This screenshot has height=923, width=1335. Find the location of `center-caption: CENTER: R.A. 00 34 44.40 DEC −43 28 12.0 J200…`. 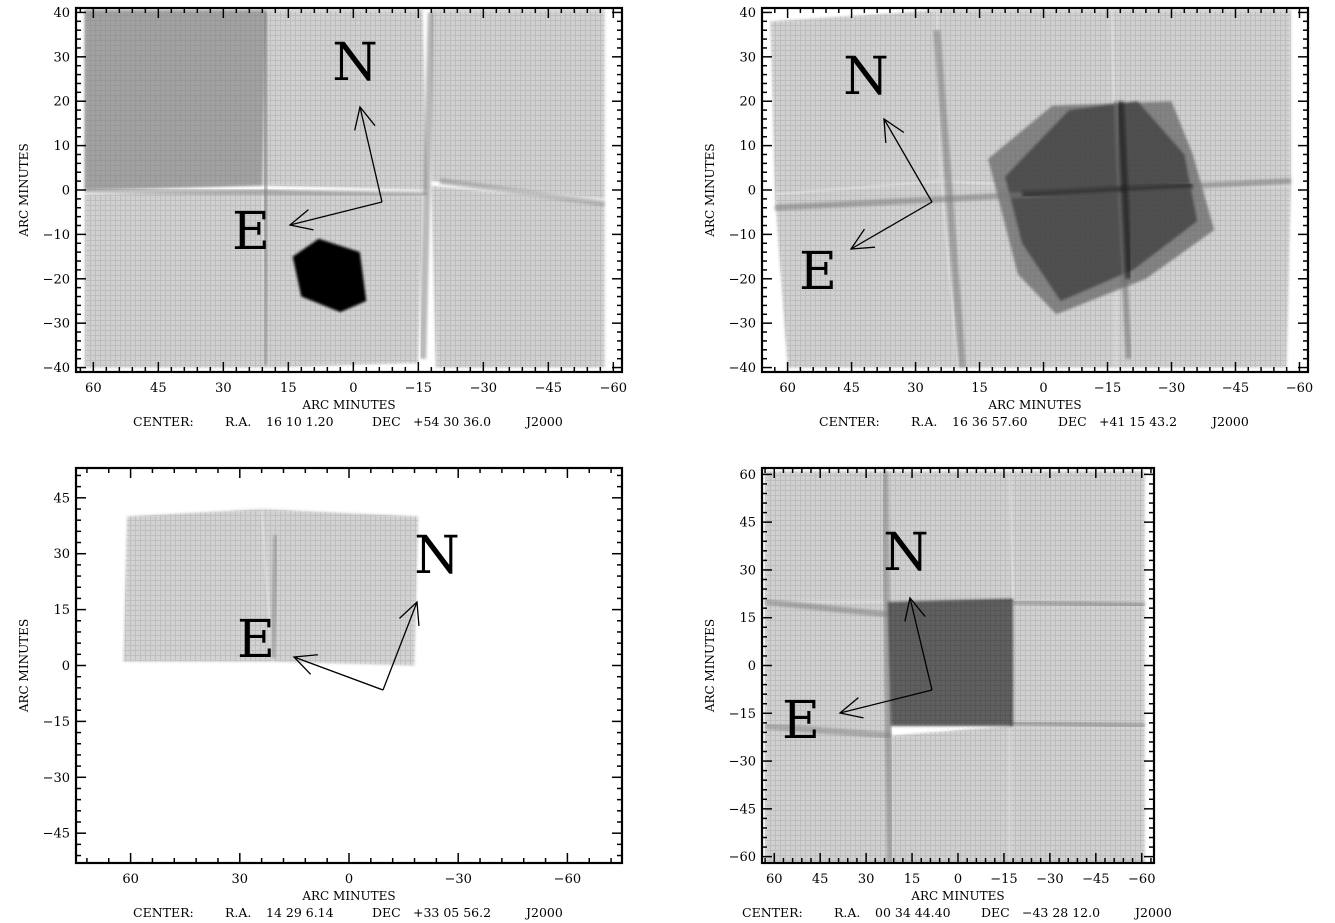

center-caption: CENTER: R.A. 00 34 44.40 DEC −43 28 12.0 J200… is located at coordinates (957, 912).